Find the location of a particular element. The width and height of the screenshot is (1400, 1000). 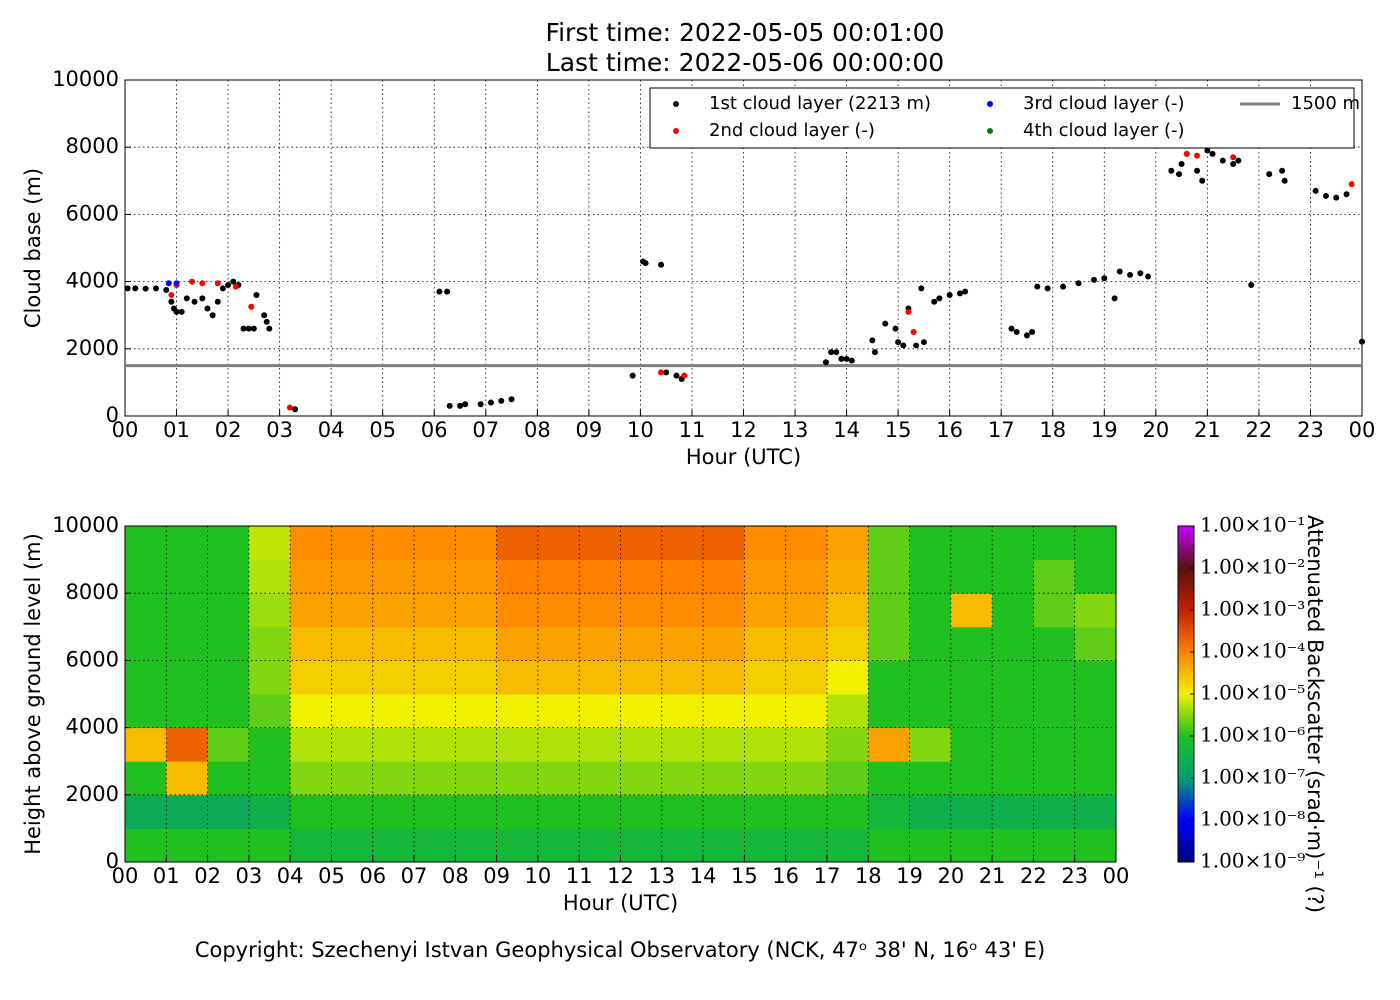

colorbar-tick-label: 1.00×10⁻⁵ is located at coordinates (1252, 693).